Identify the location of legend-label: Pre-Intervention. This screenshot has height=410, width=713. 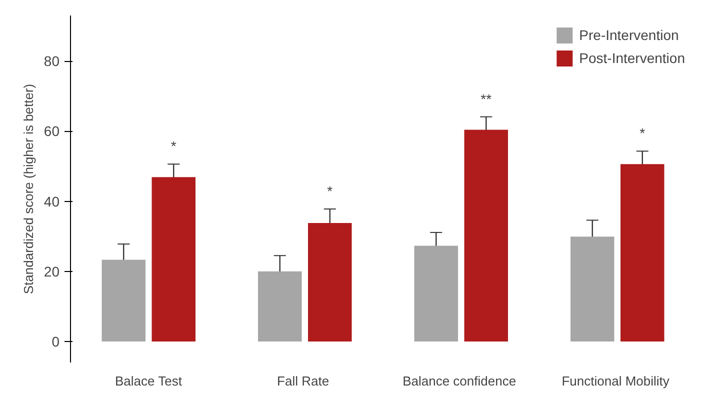
(629, 35).